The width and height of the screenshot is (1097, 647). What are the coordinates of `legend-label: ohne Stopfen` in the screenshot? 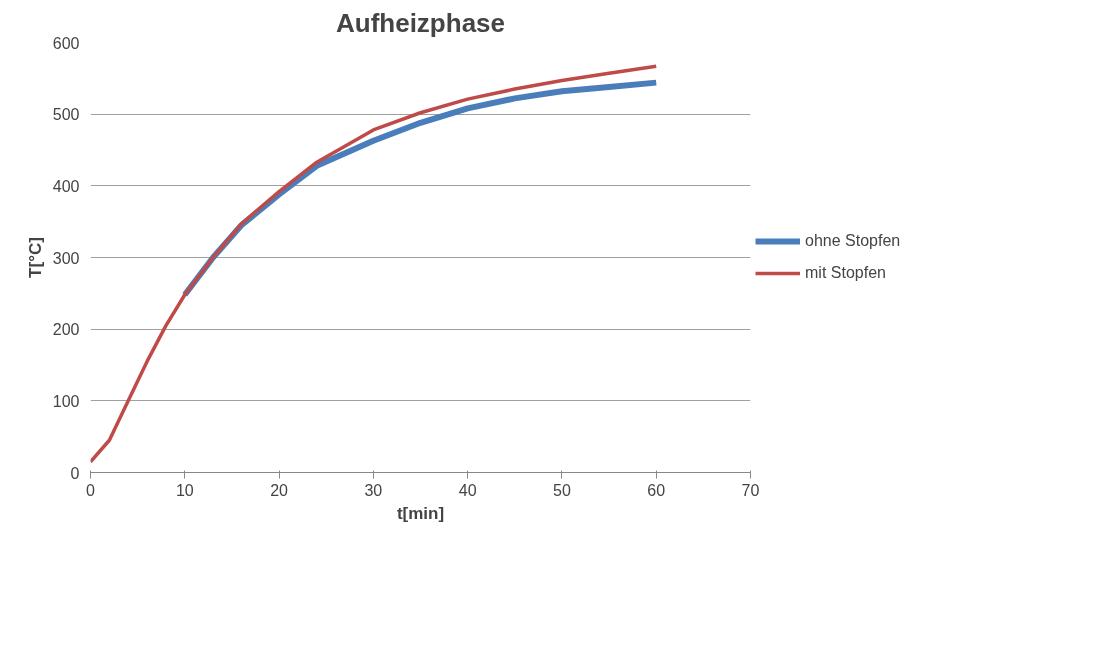 It's located at (853, 241).